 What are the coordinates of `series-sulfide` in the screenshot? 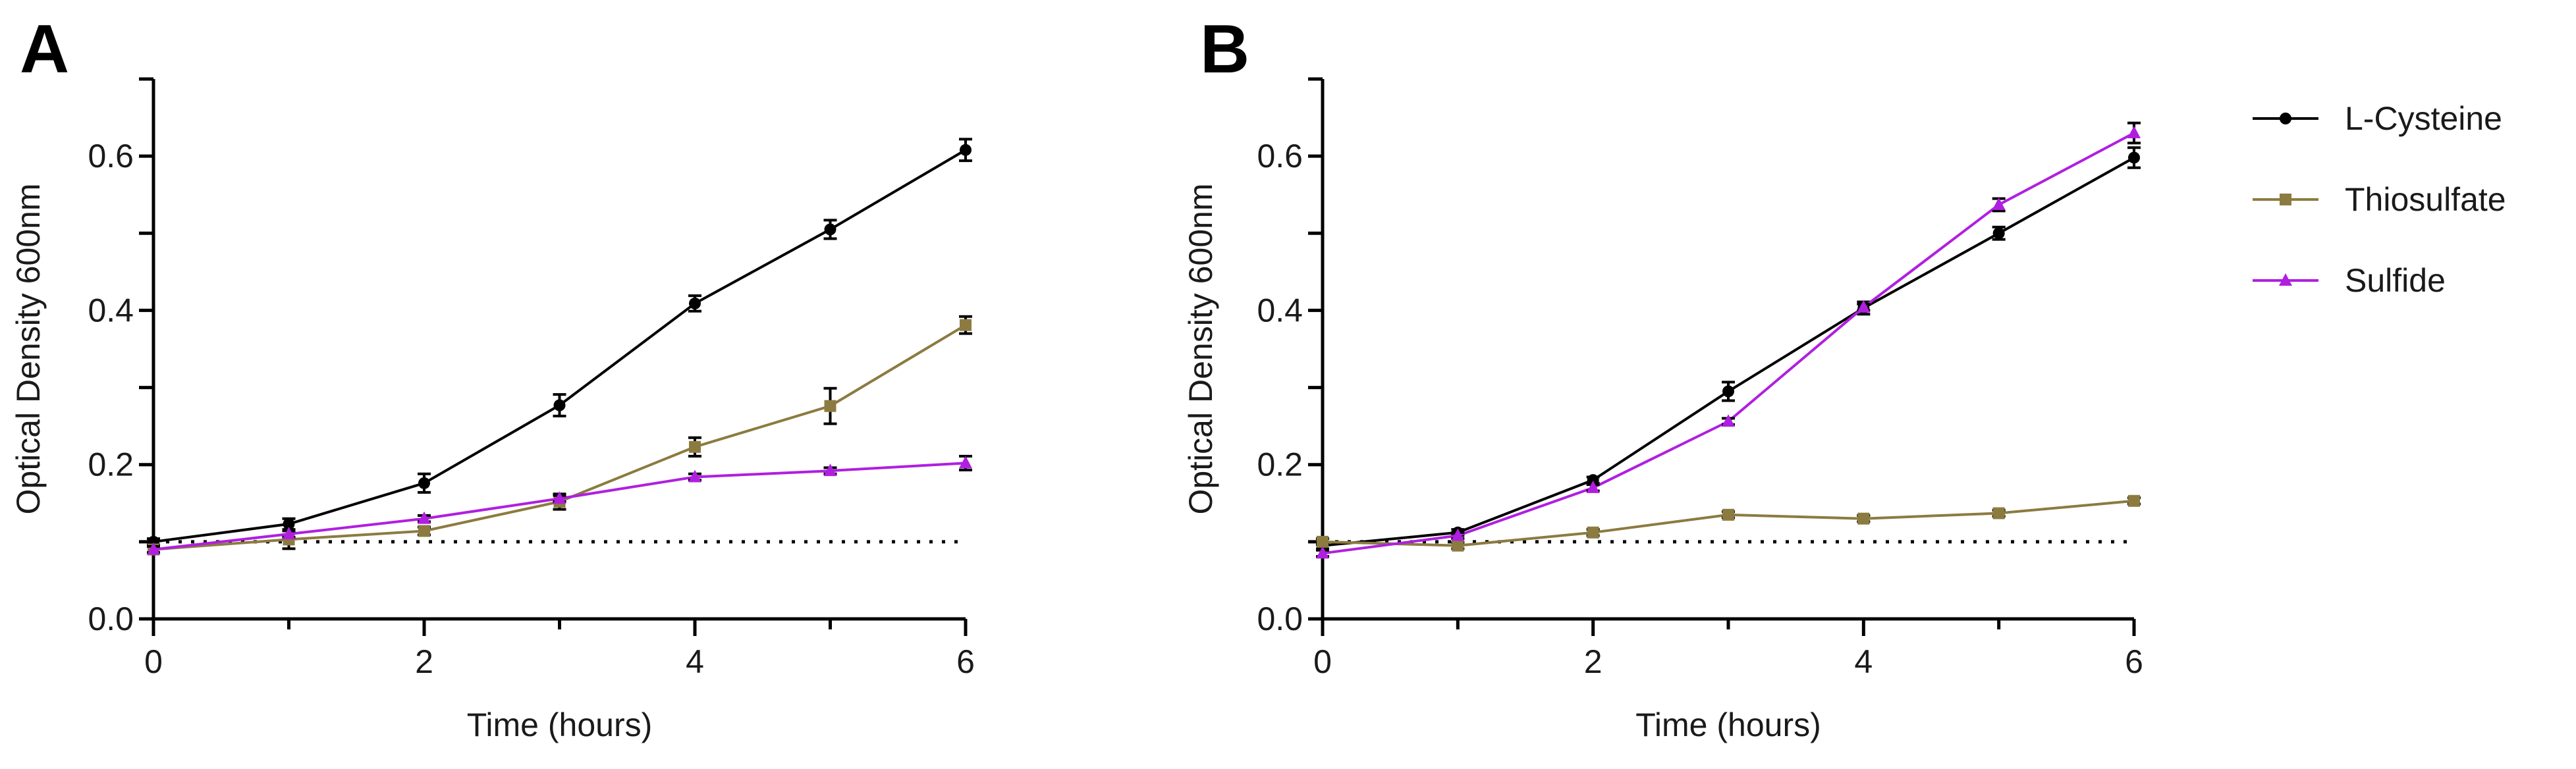 It's located at (559, 504).